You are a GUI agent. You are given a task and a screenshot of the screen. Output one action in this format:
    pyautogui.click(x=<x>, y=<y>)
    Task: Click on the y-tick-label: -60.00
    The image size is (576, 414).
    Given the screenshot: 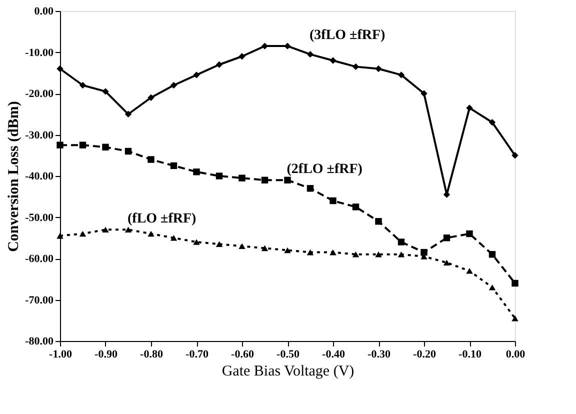 What is the action you would take?
    pyautogui.click(x=39, y=259)
    